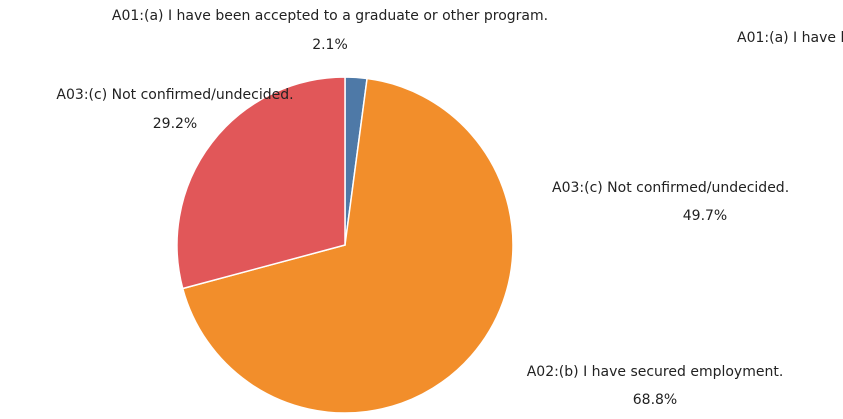 This screenshot has width=843, height=419. Describe the element at coordinates (175, 124) in the screenshot. I see `slice-value-label: 29.2%` at that location.